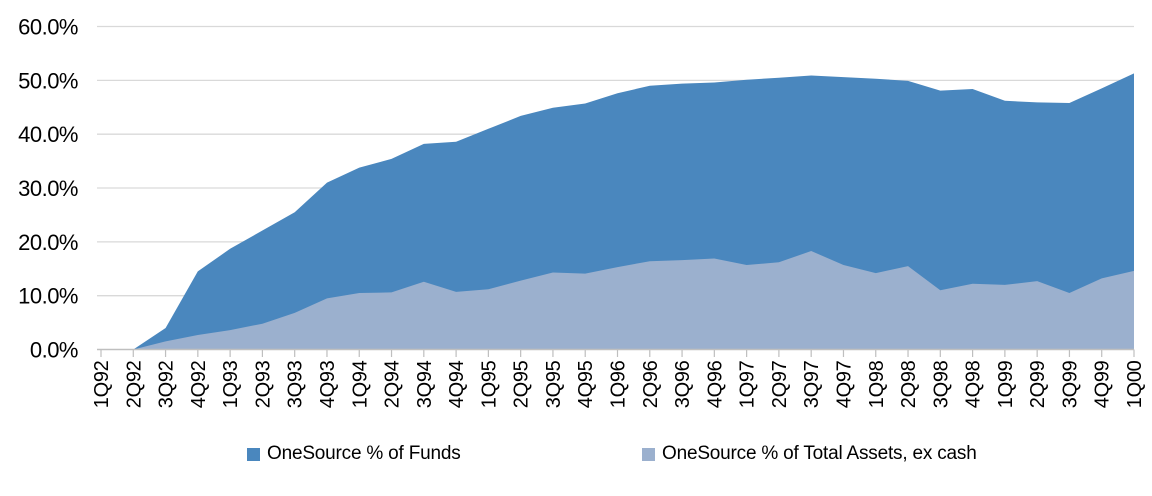  I want to click on legend-item-assets: OneSource % of Total Assets, ex cash, so click(809, 454).